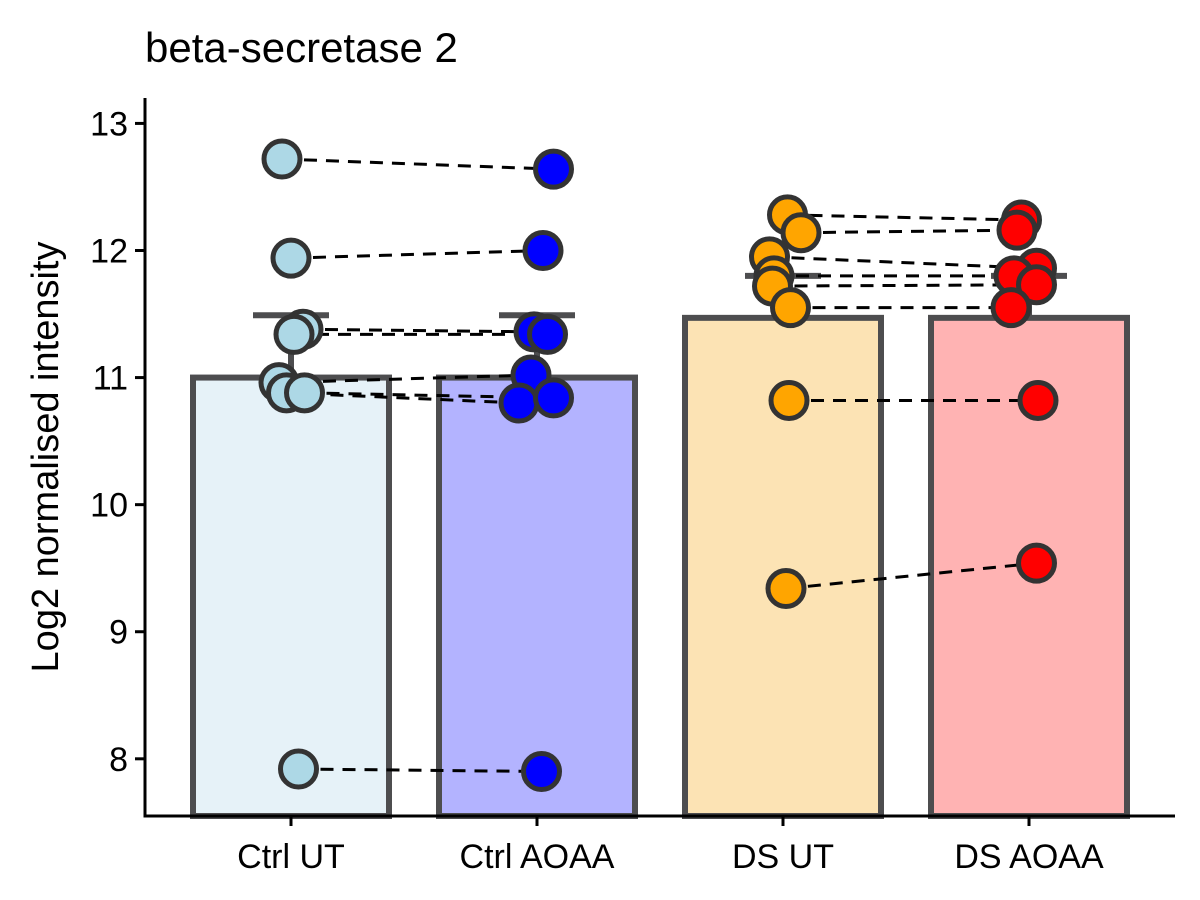 This screenshot has height=900, width=1200. Describe the element at coordinates (1029, 857) in the screenshot. I see `x-tick-label: DS AOAA` at that location.